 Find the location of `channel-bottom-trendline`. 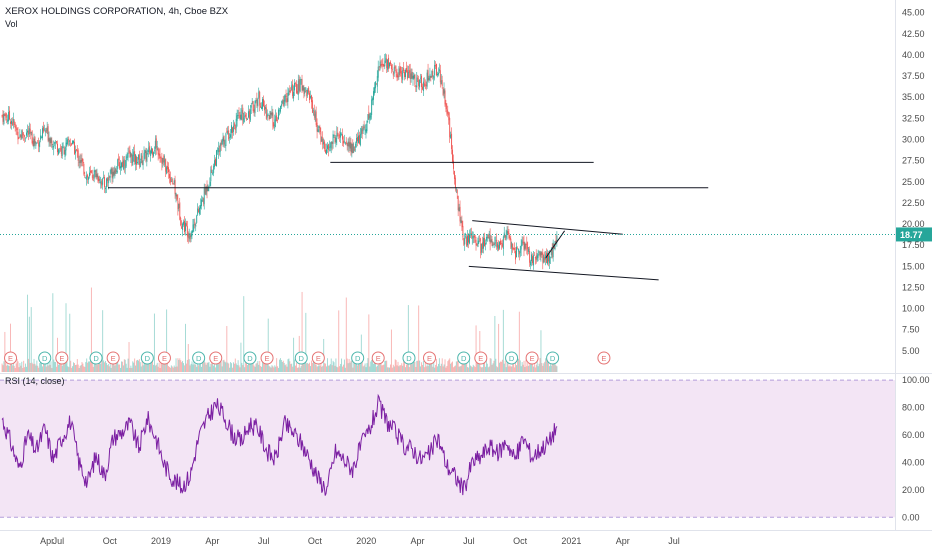

channel-bottom-trendline is located at coordinates (563, 273).